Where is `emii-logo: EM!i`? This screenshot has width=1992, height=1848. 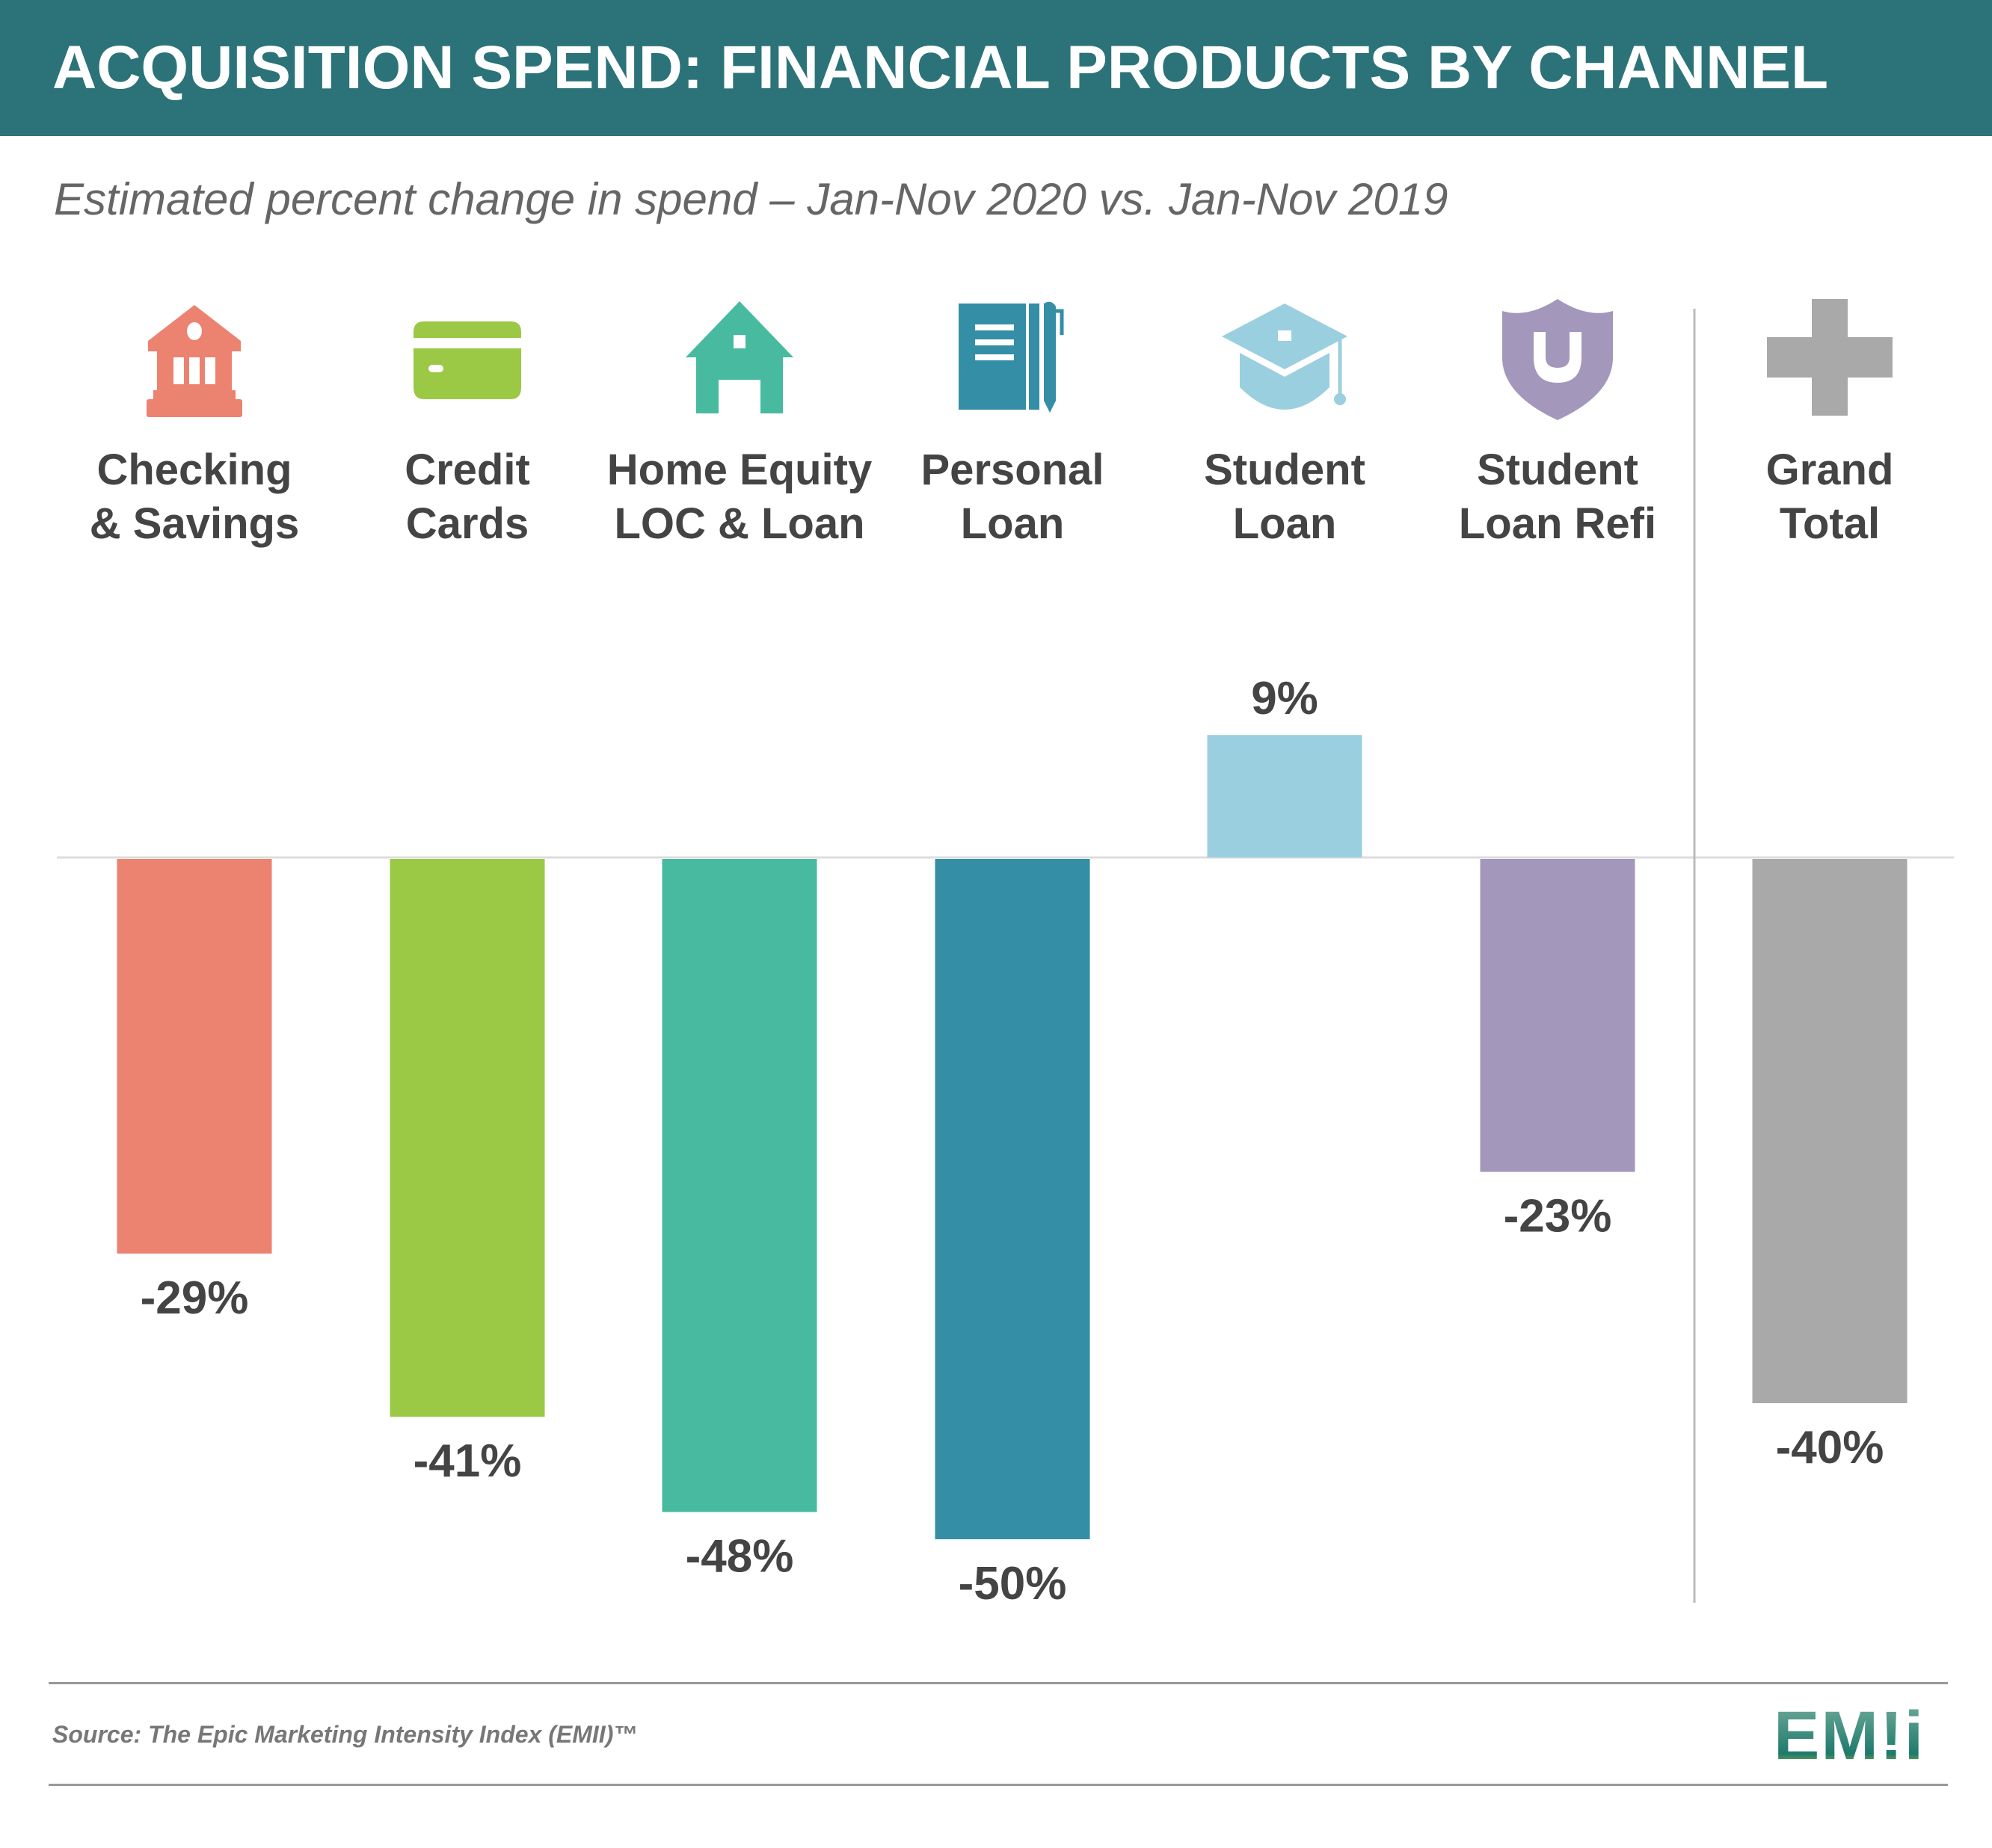
emii-logo: EM!i is located at coordinates (1849, 1736).